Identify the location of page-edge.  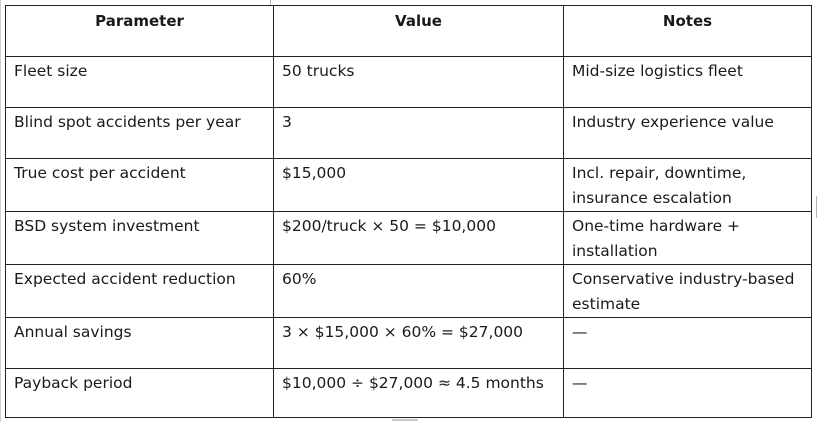
(0, 211).